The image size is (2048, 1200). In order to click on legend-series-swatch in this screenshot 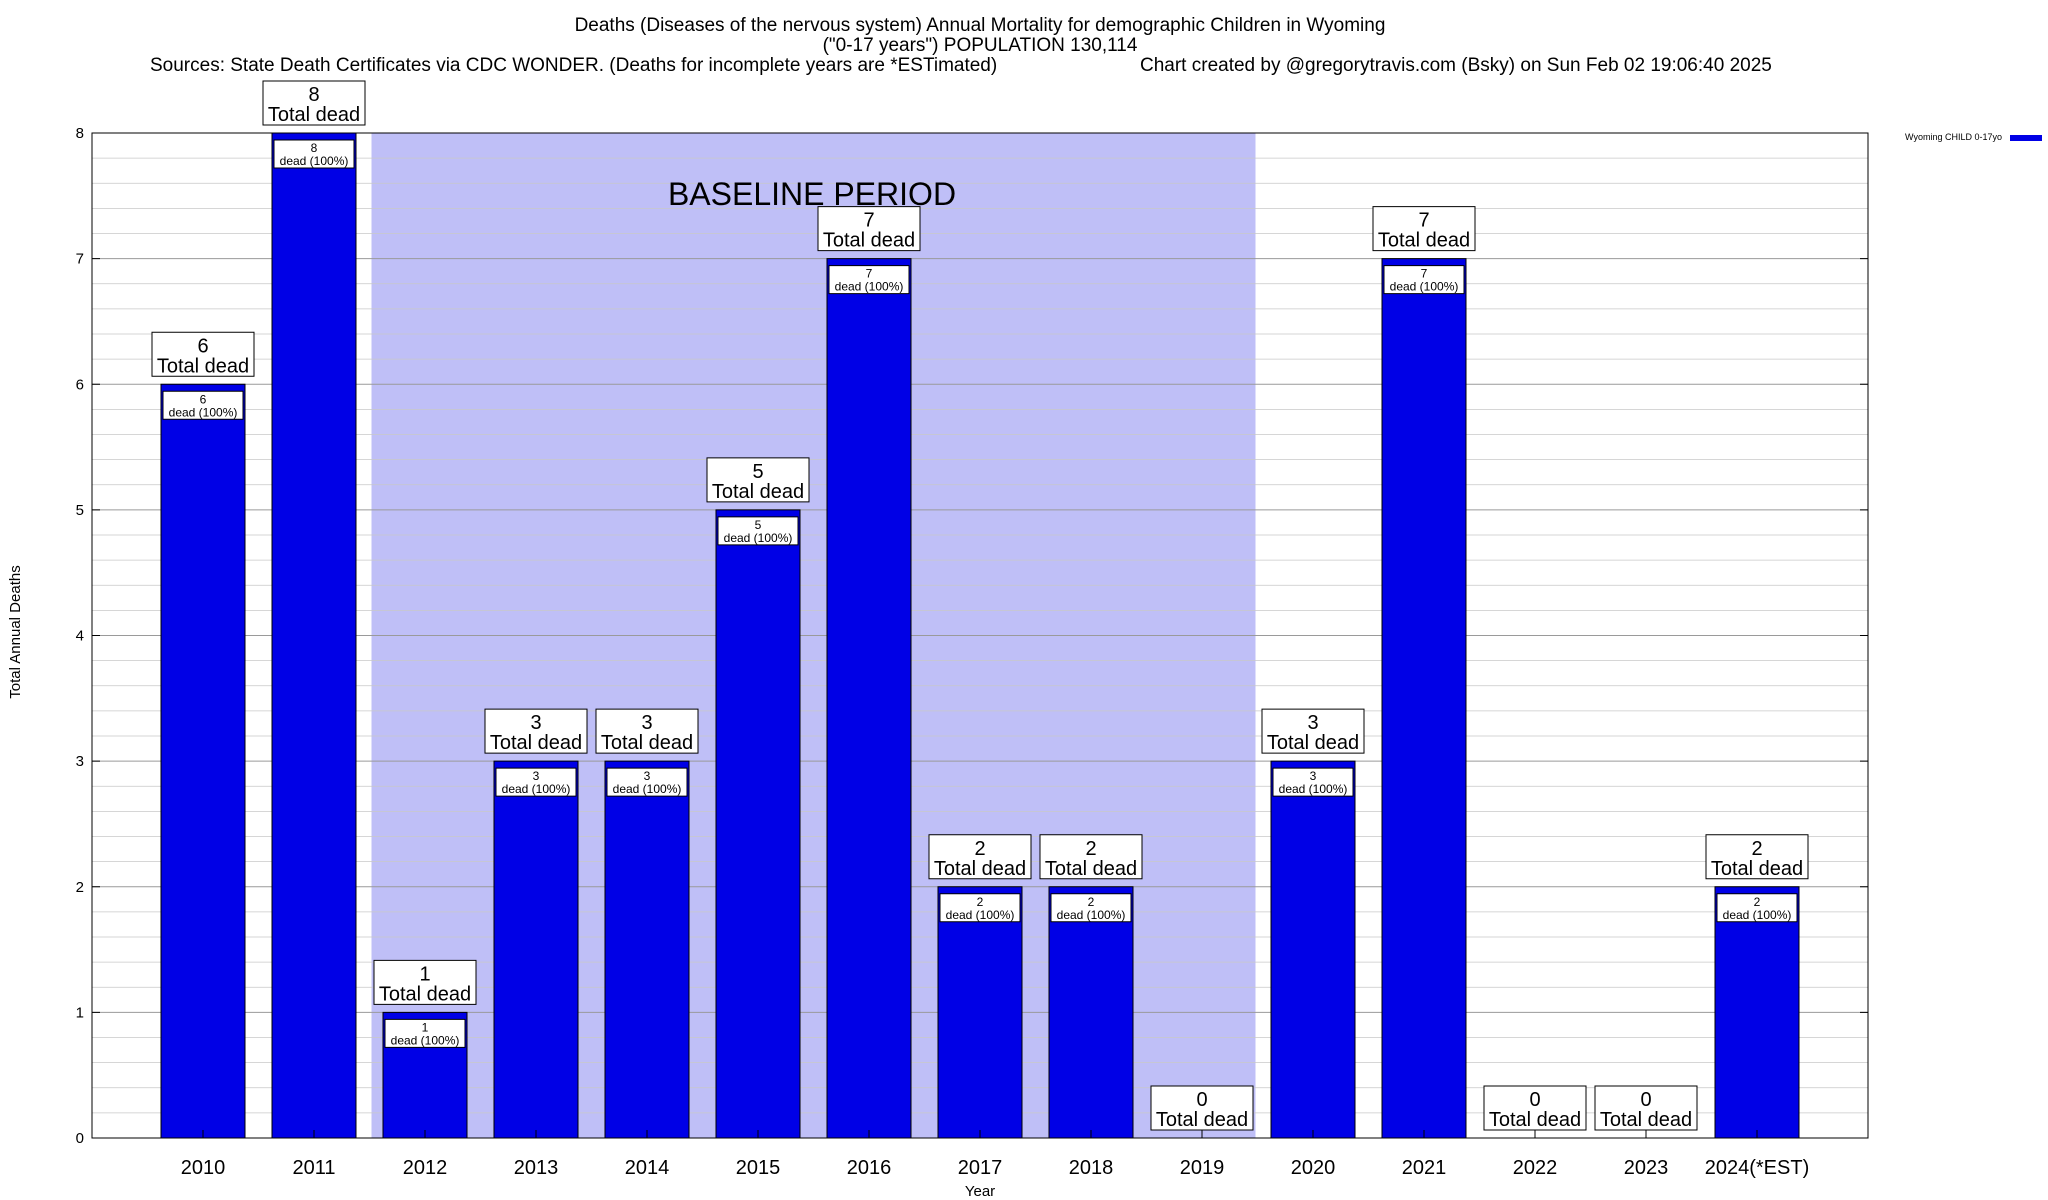, I will do `click(2026, 138)`.